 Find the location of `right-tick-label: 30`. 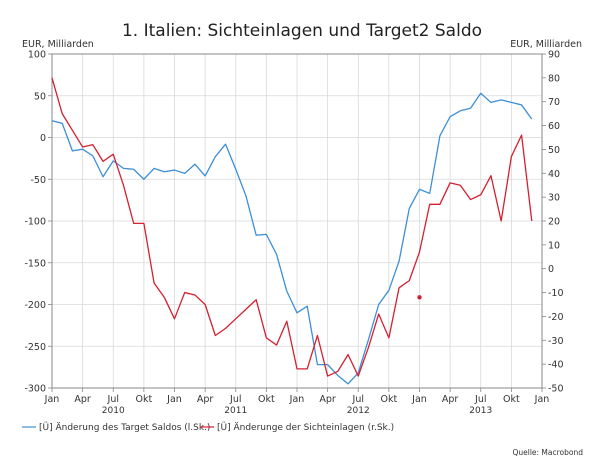

right-tick-label: 30 is located at coordinates (554, 198).